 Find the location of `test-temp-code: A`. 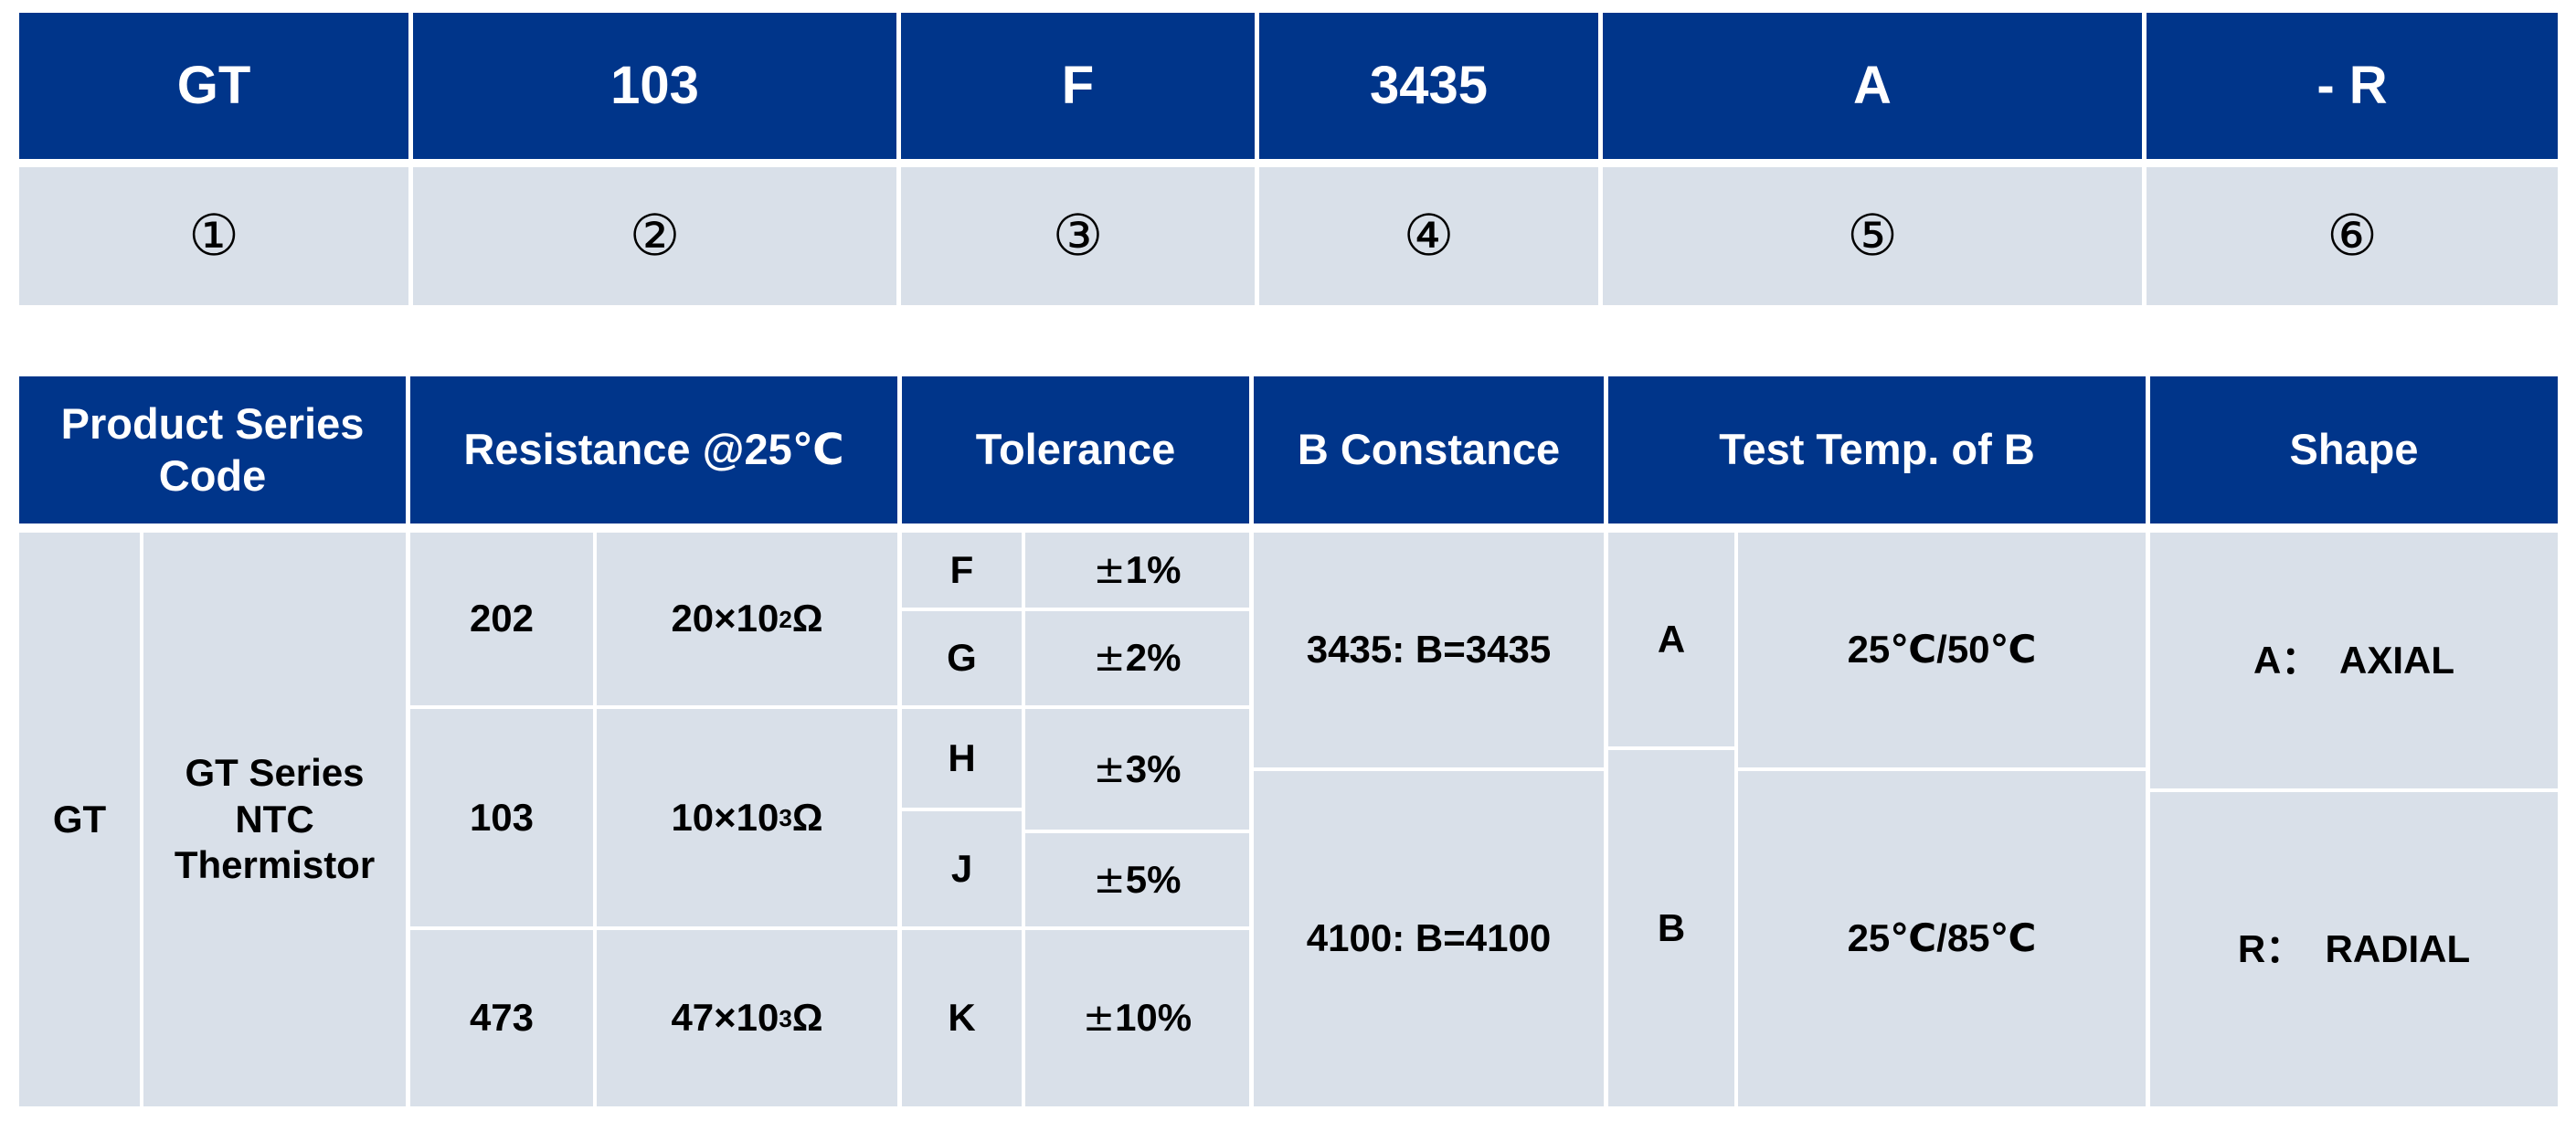

test-temp-code: A is located at coordinates (1671, 639).